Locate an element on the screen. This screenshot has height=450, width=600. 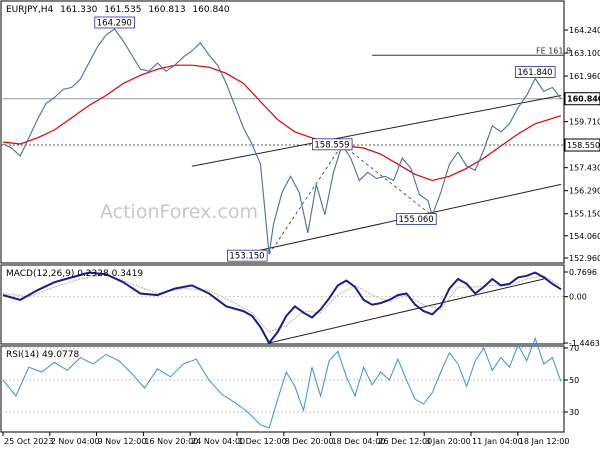
current-price-tag-label: 160.840 is located at coordinates (583, 99).